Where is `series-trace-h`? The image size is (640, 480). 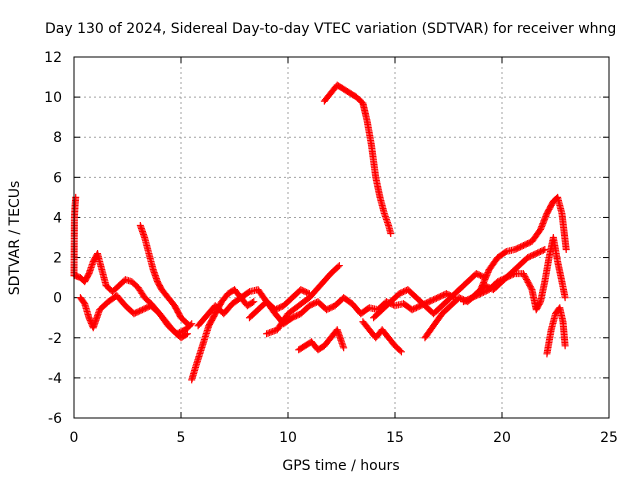
series-trace-h is located at coordinates (303, 300).